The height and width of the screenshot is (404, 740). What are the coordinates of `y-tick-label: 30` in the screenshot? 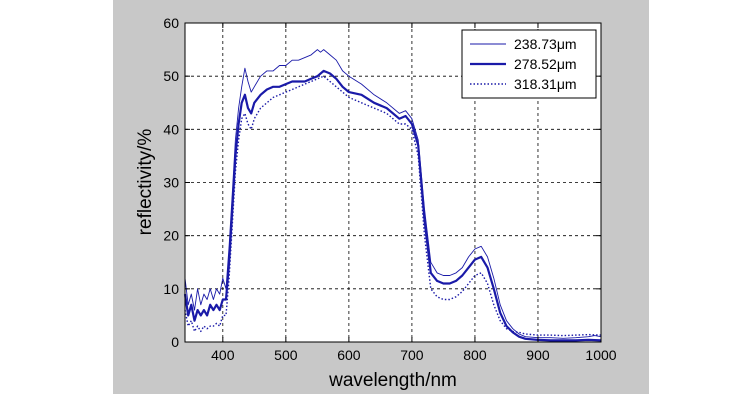 It's located at (171, 183).